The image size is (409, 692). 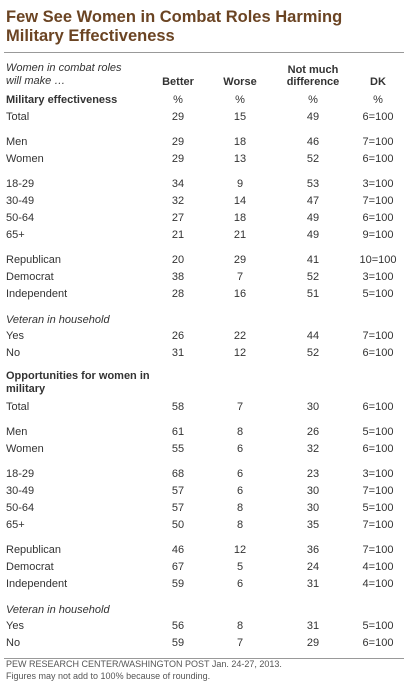 I want to click on cell: 28, so click(x=178, y=294).